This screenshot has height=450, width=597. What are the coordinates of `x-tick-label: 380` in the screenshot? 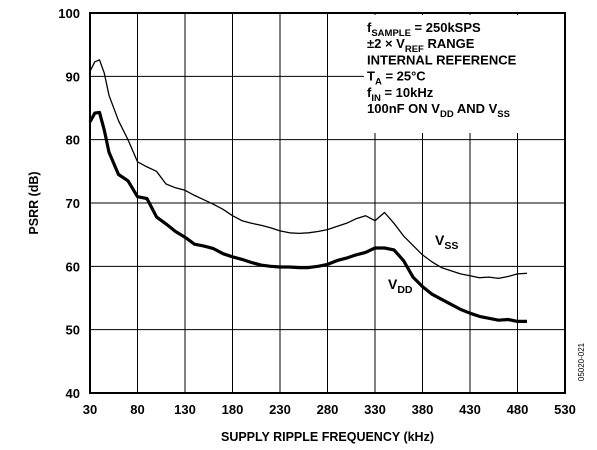 It's located at (423, 409).